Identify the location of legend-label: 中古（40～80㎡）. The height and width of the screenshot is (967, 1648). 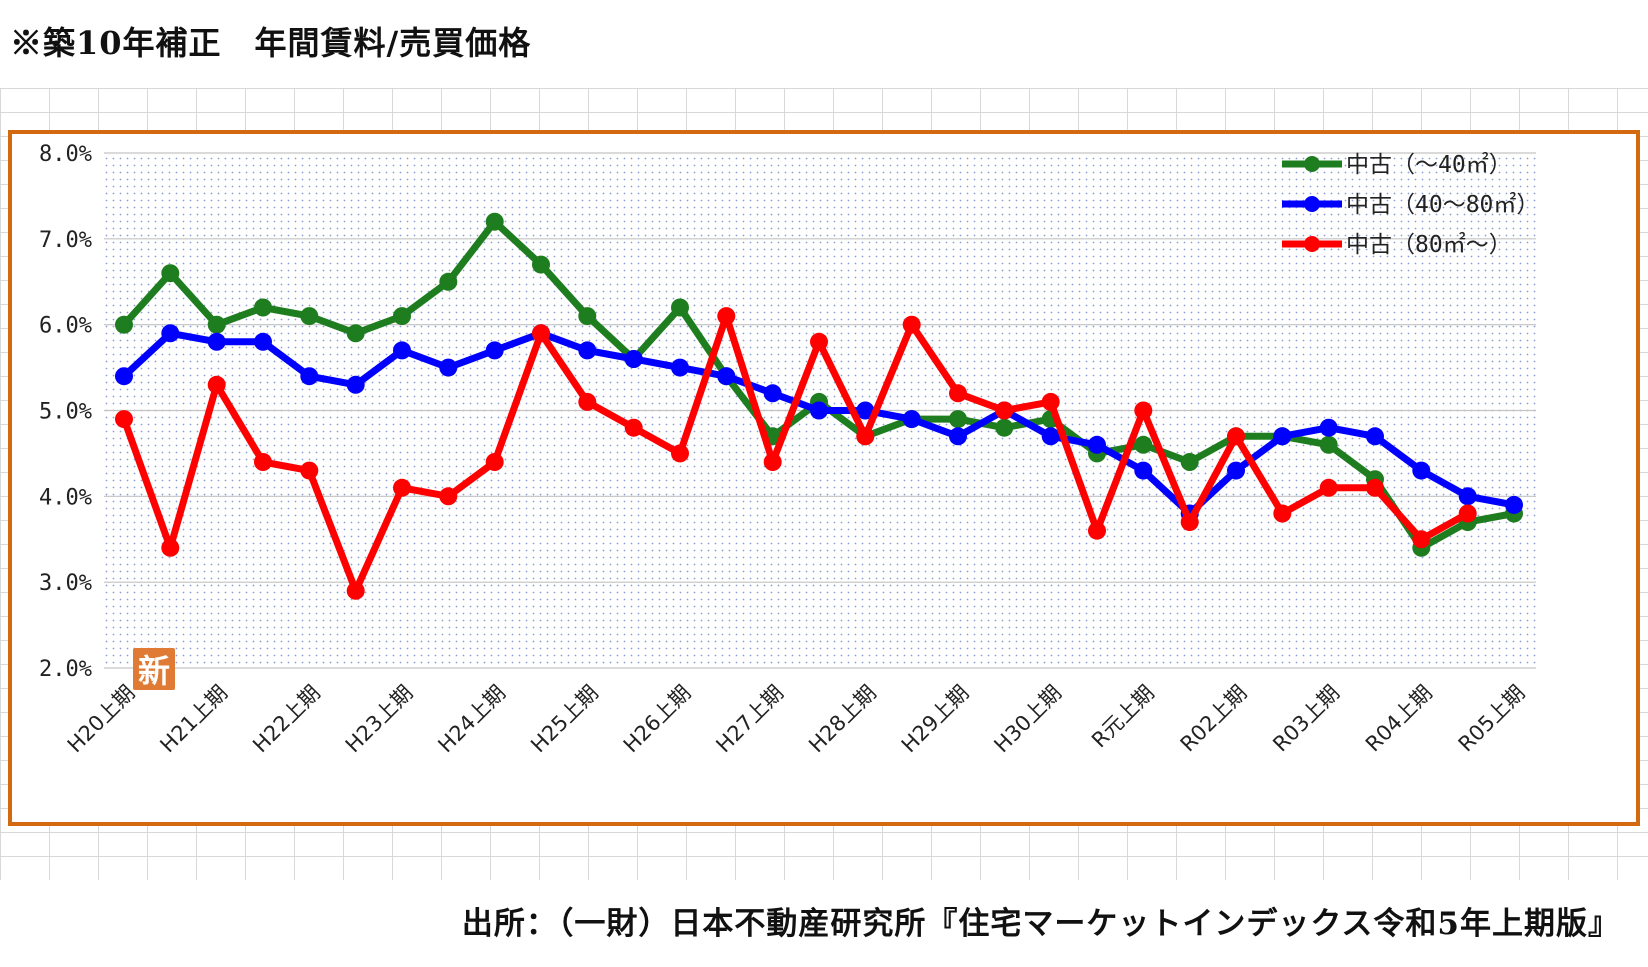
(1442, 205).